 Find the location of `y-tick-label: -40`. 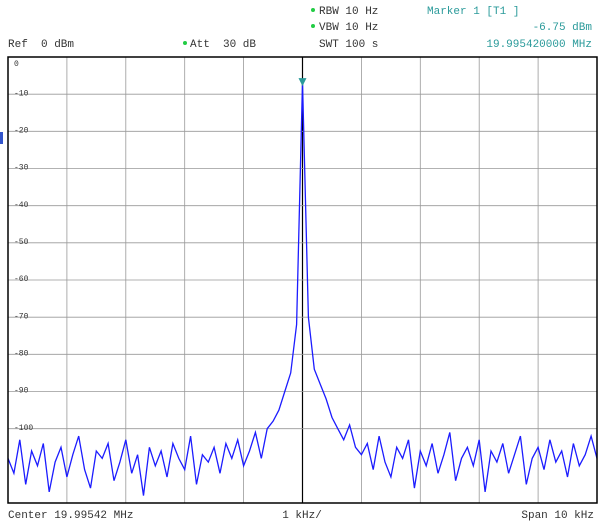

y-tick-label: -40 is located at coordinates (21, 205).